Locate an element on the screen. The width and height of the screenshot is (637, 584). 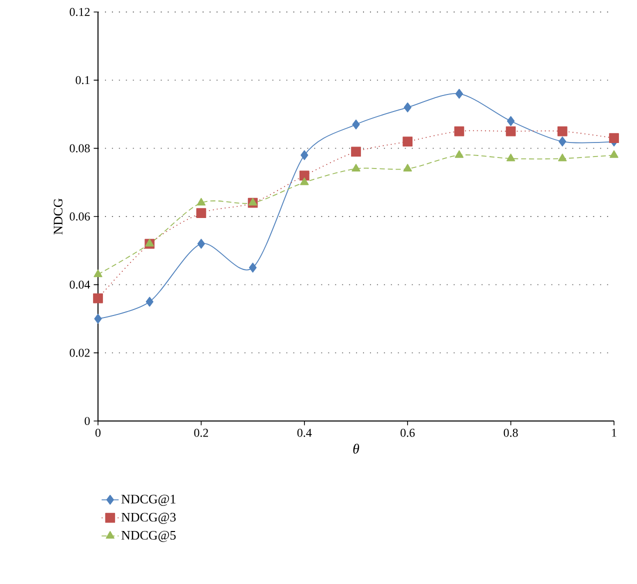
y-tick-label: 0 is located at coordinates (87, 421).